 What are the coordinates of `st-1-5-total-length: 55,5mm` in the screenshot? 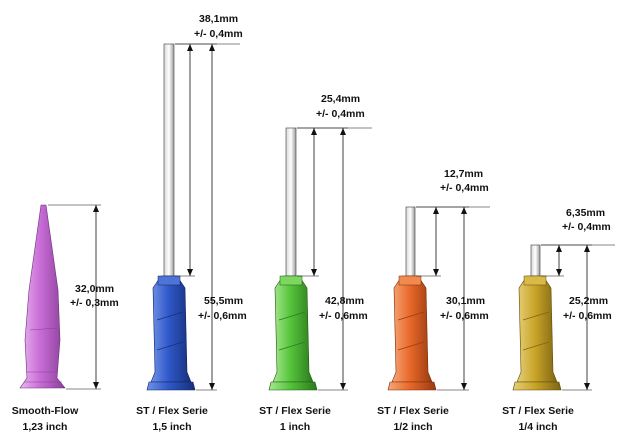 It's located at (223, 301).